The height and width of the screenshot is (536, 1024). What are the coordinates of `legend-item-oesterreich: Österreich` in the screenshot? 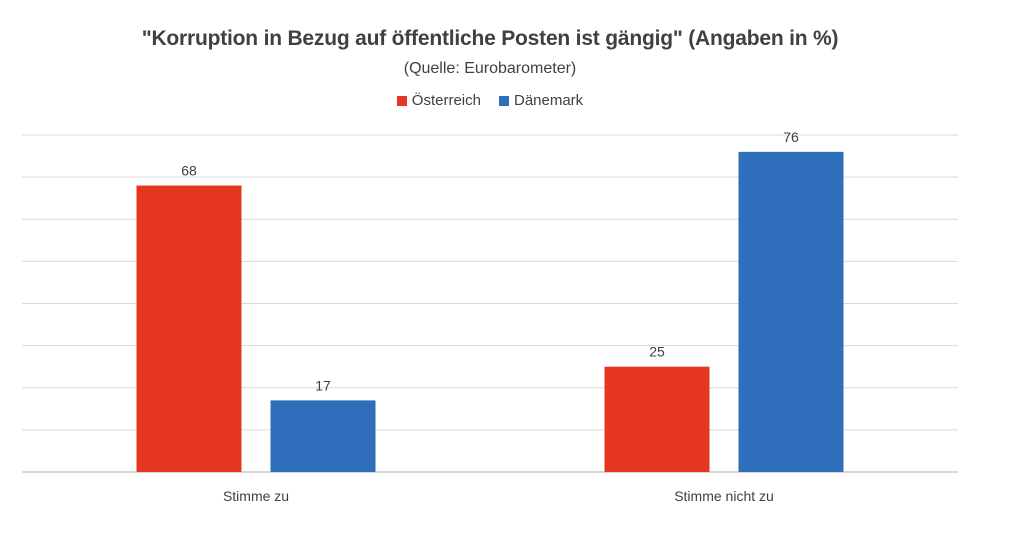 It's located at (438, 100).